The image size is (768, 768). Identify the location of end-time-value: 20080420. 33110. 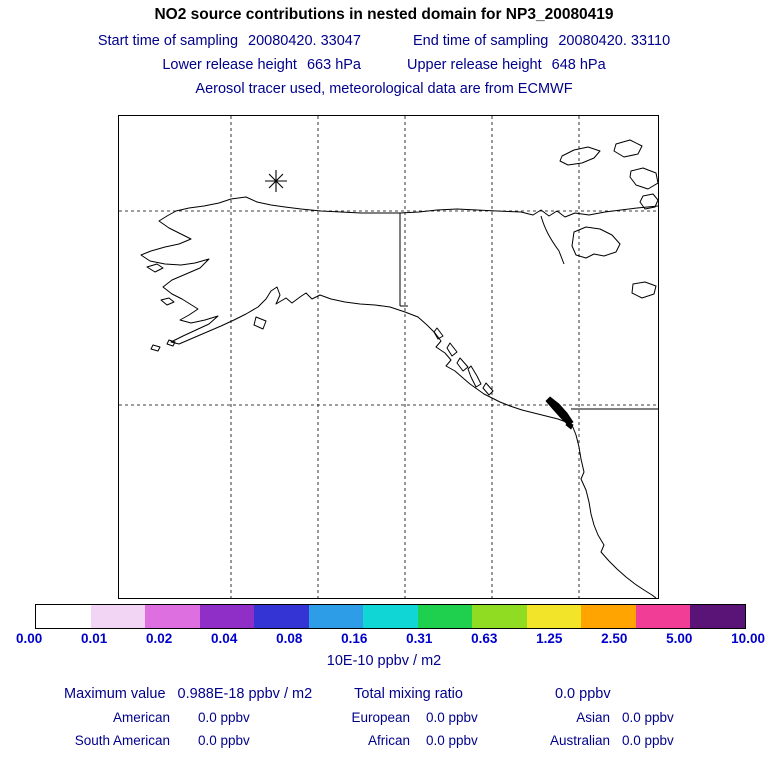
(614, 41).